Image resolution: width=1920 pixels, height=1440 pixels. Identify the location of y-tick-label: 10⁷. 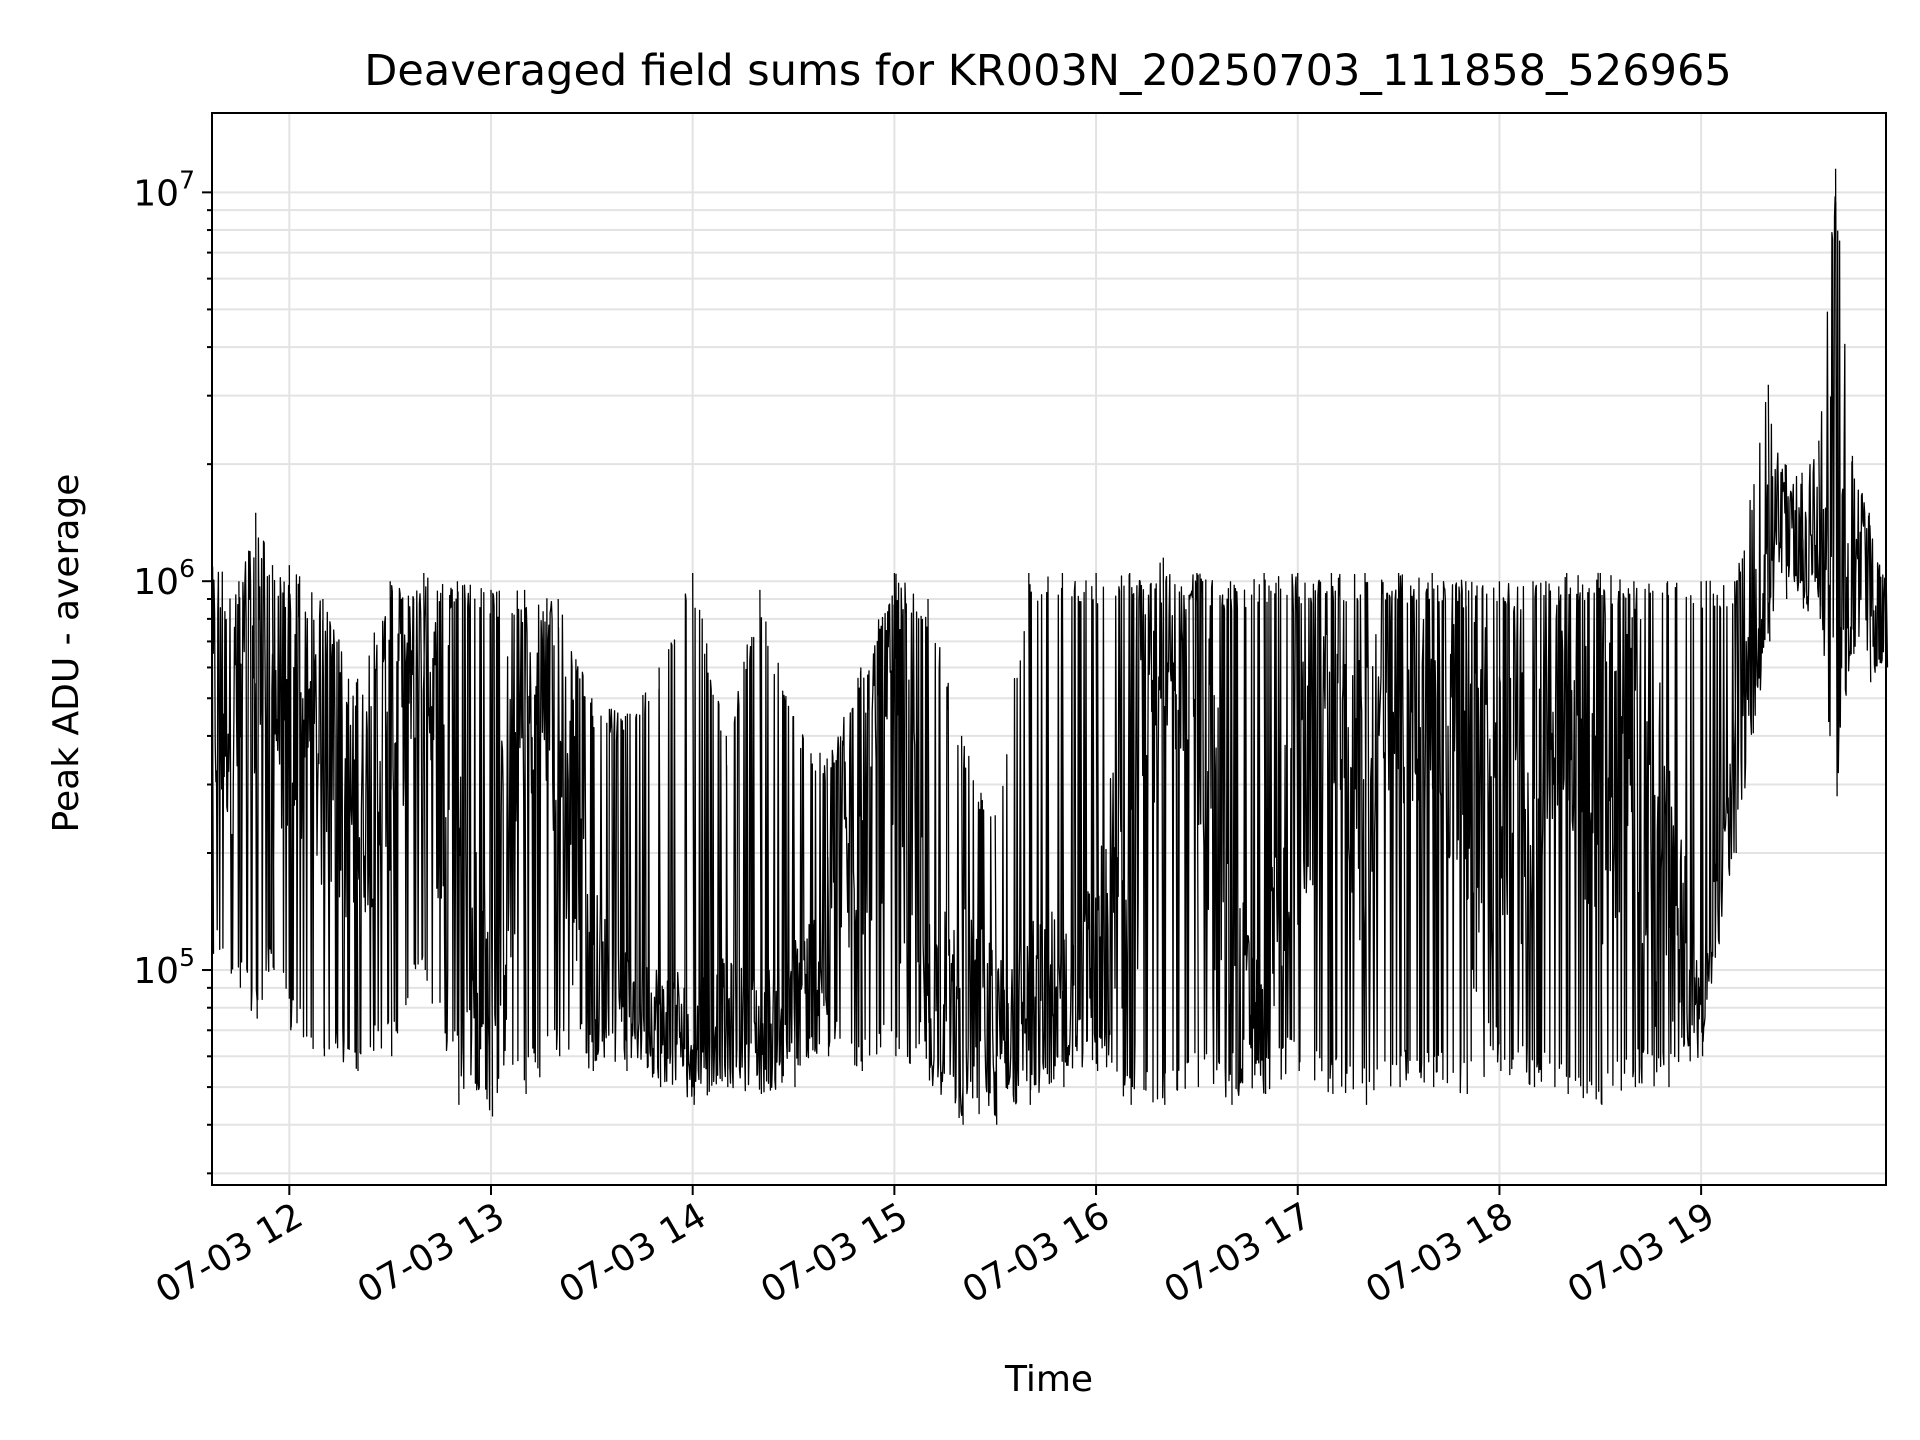
(164, 189).